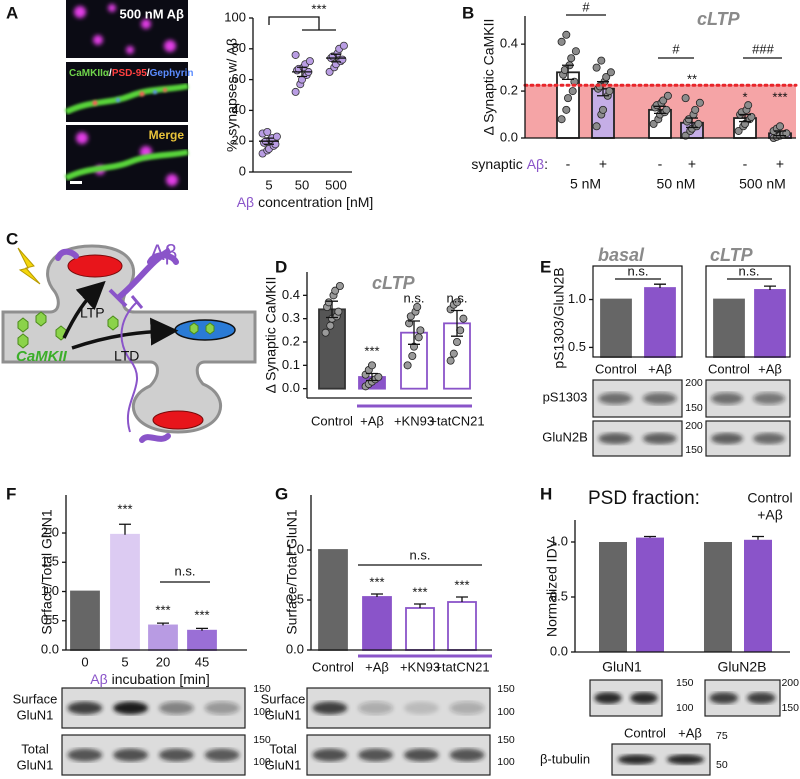  Describe the element at coordinates (489, 77) in the screenshot. I see `y-axis-label: Δ Synaptic CaMKII` at that location.